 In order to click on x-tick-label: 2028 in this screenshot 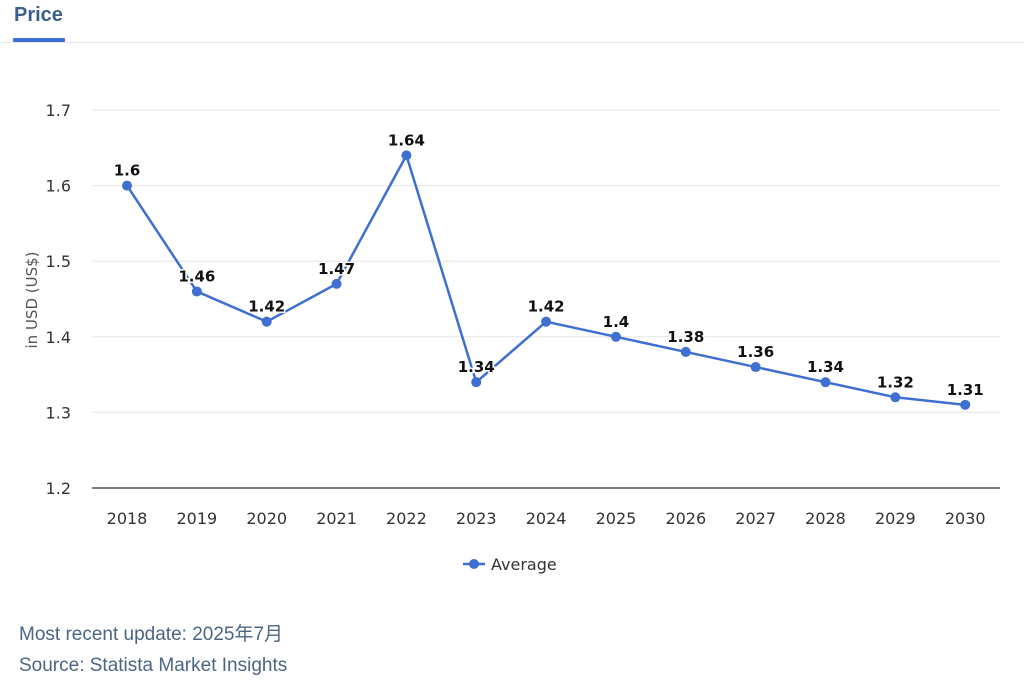, I will do `click(825, 518)`.